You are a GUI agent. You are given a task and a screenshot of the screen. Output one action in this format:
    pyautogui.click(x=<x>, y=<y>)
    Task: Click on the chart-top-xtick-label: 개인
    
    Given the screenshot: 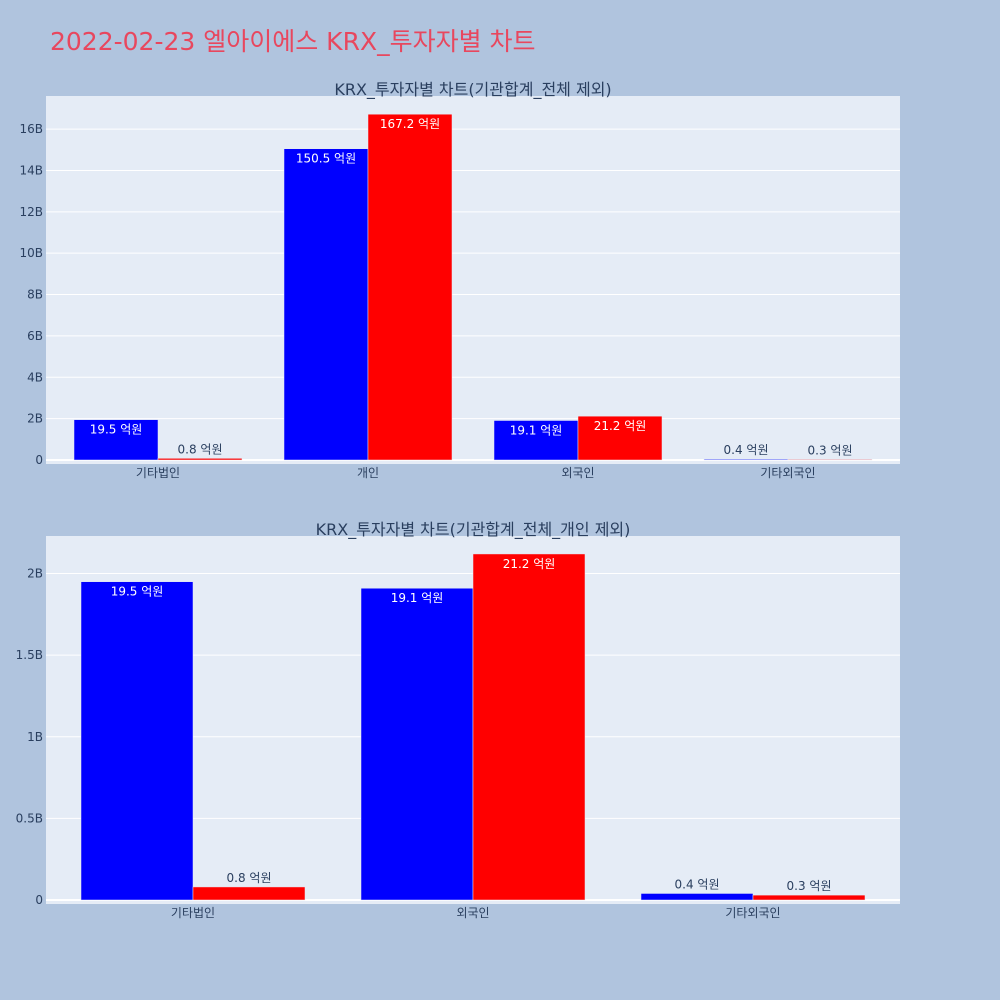 What is the action you would take?
    pyautogui.click(x=368, y=473)
    